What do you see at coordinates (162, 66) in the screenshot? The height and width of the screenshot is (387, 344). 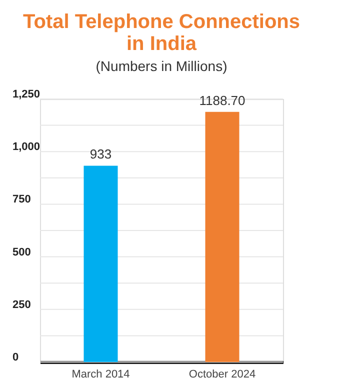 I see `chart-subtitle: (Numbers in Millions)` at bounding box center [162, 66].